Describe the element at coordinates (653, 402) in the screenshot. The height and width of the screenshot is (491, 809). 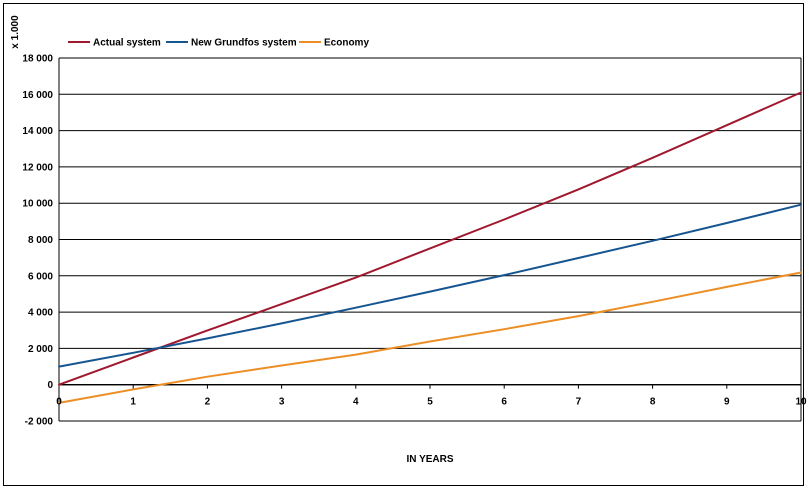
I see `x-tick-label: 8` at that location.